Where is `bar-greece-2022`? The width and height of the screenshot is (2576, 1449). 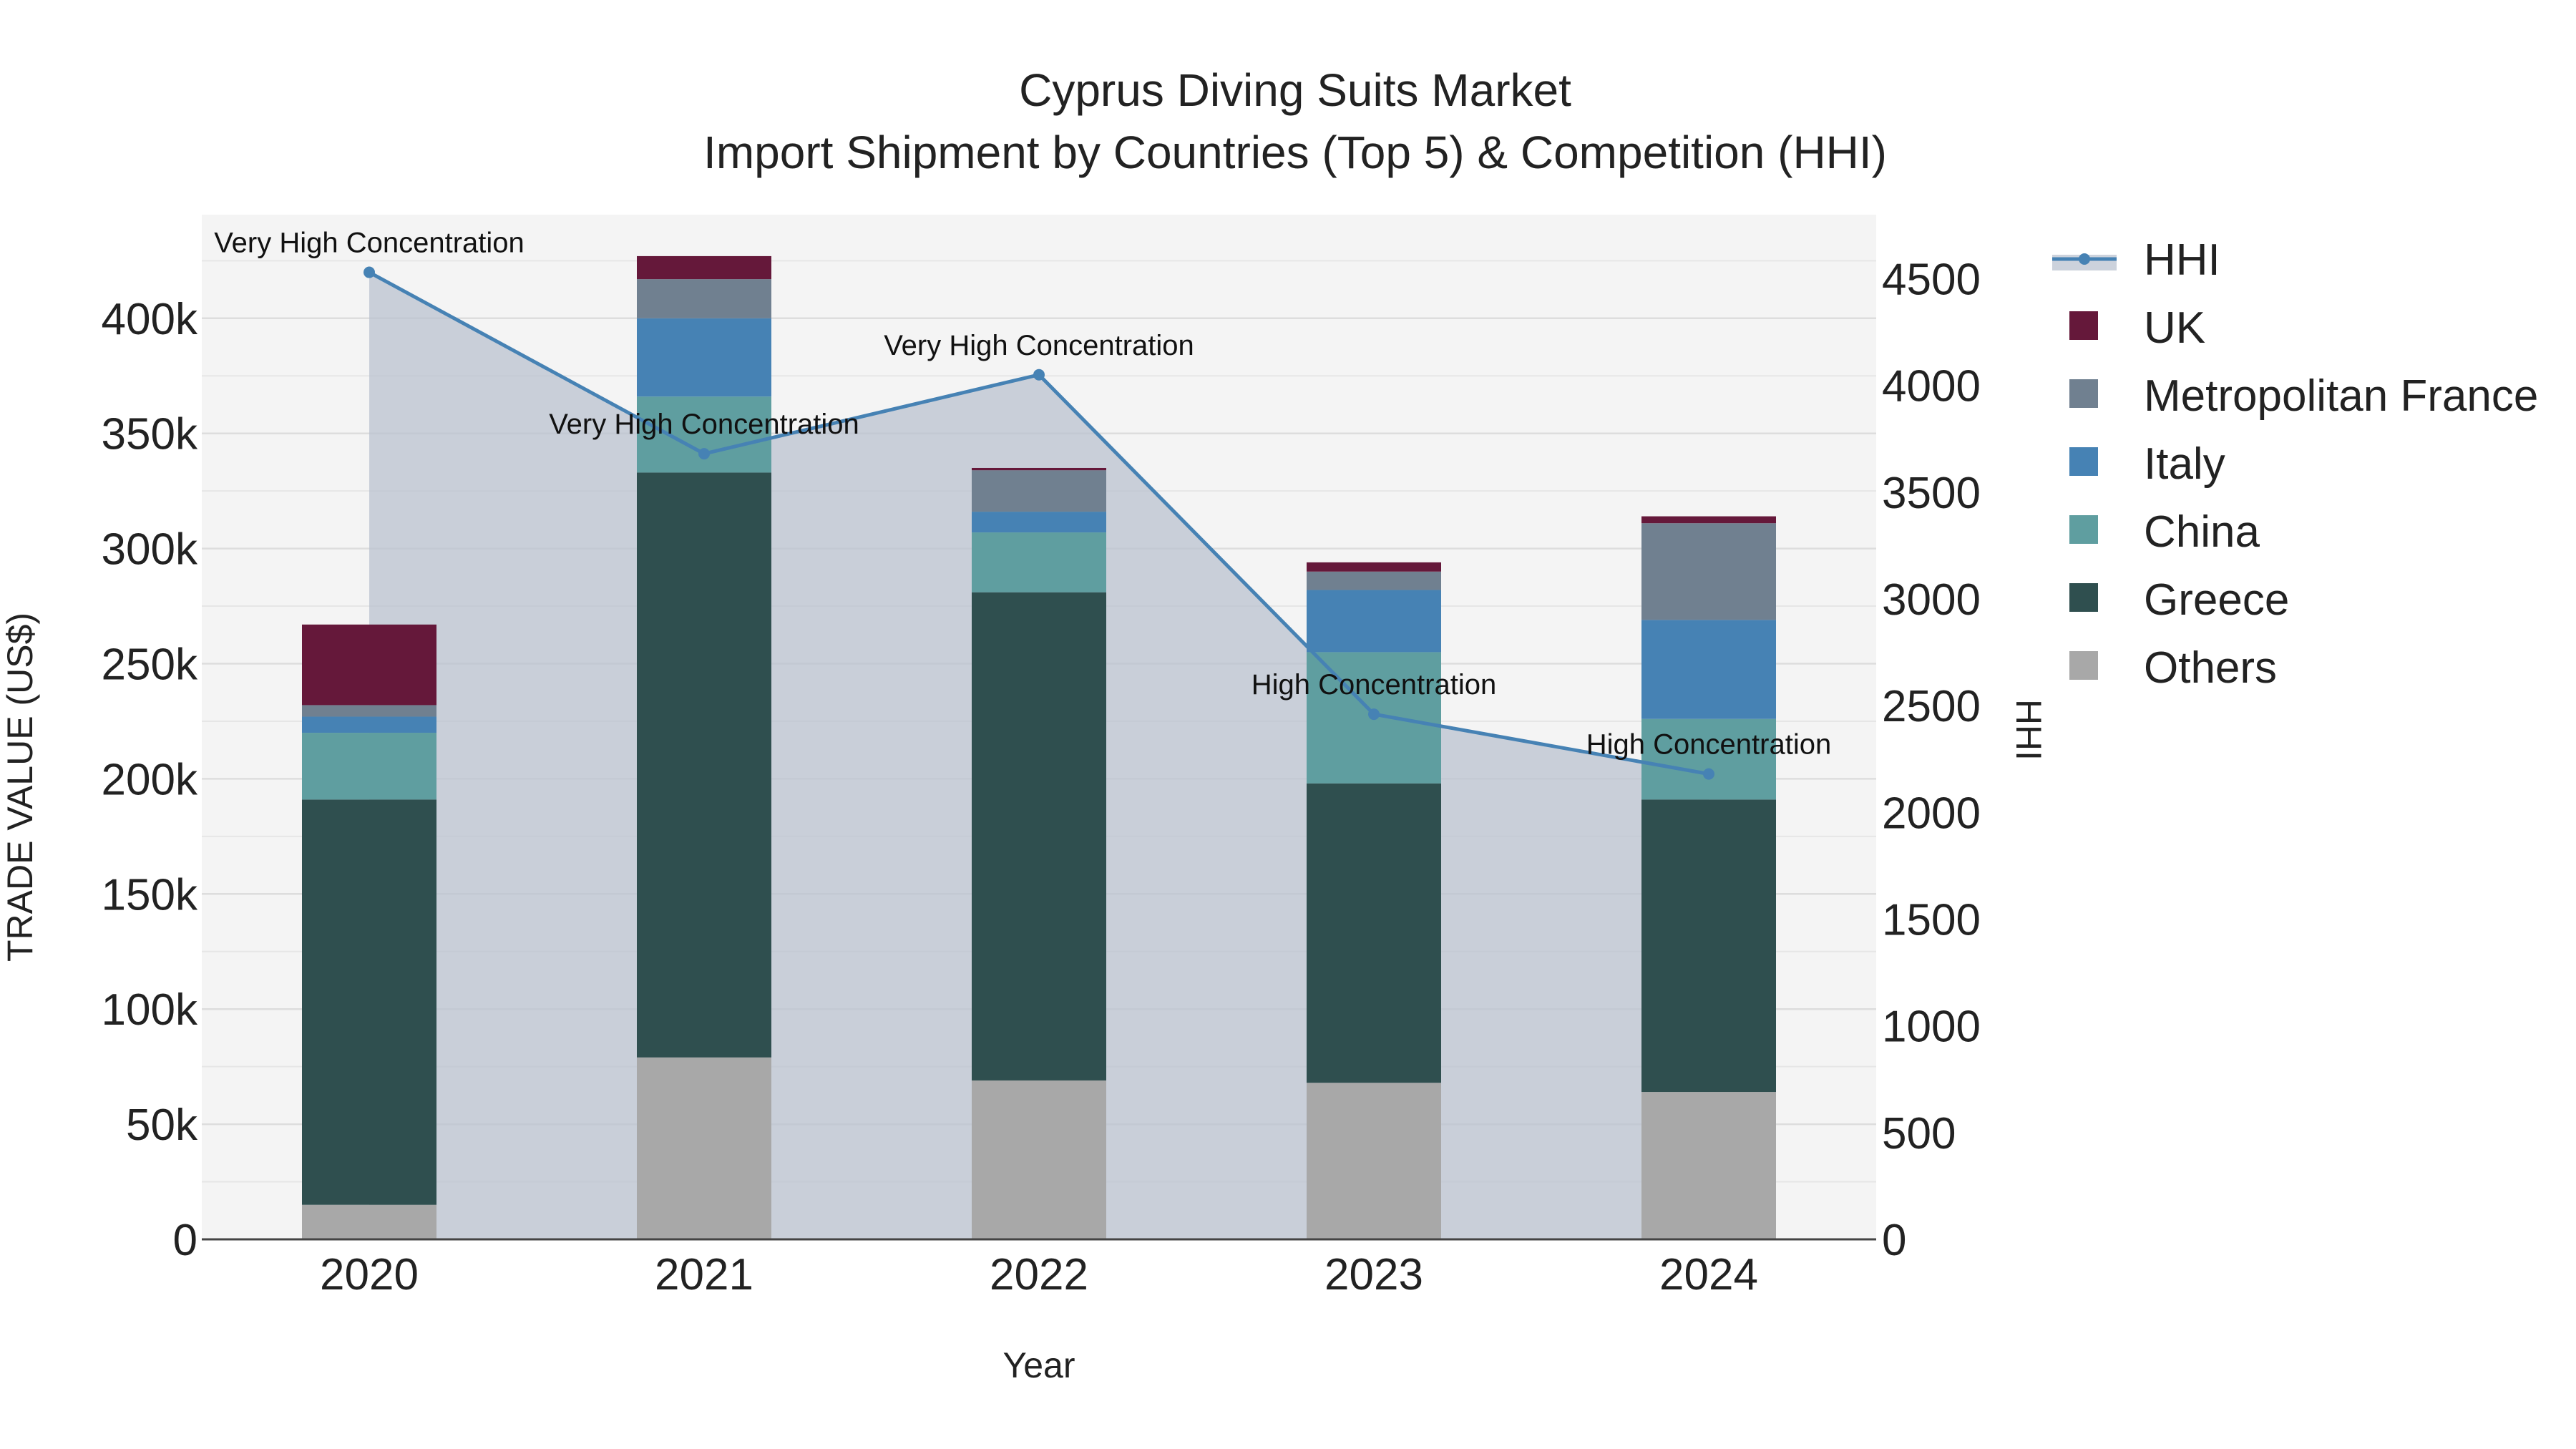
bar-greece-2022 is located at coordinates (1039, 836).